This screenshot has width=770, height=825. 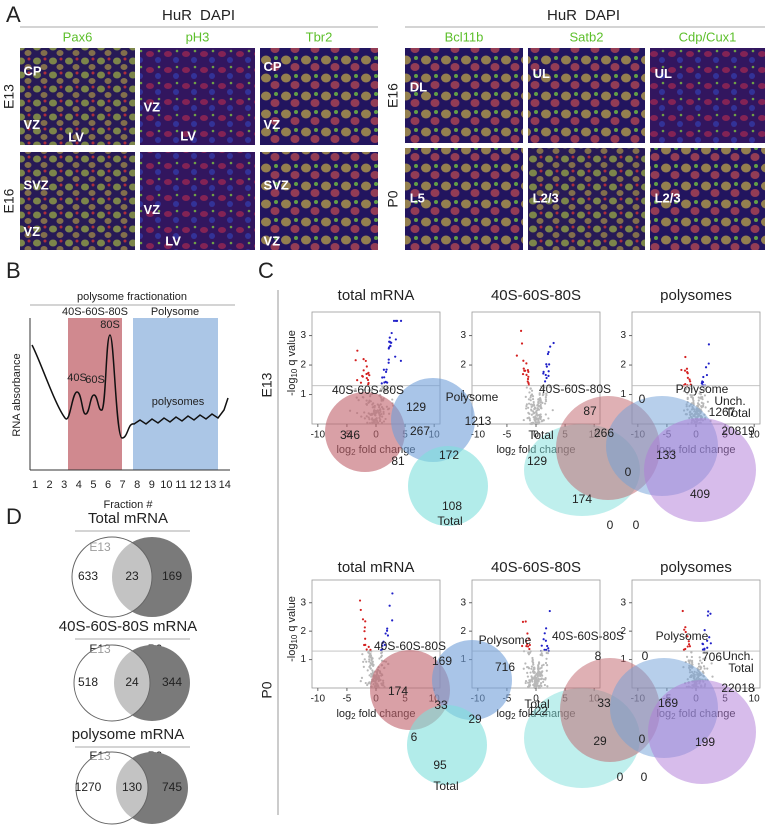 What do you see at coordinates (696, 295) in the screenshot?
I see `plot-title: polysomes` at bounding box center [696, 295].